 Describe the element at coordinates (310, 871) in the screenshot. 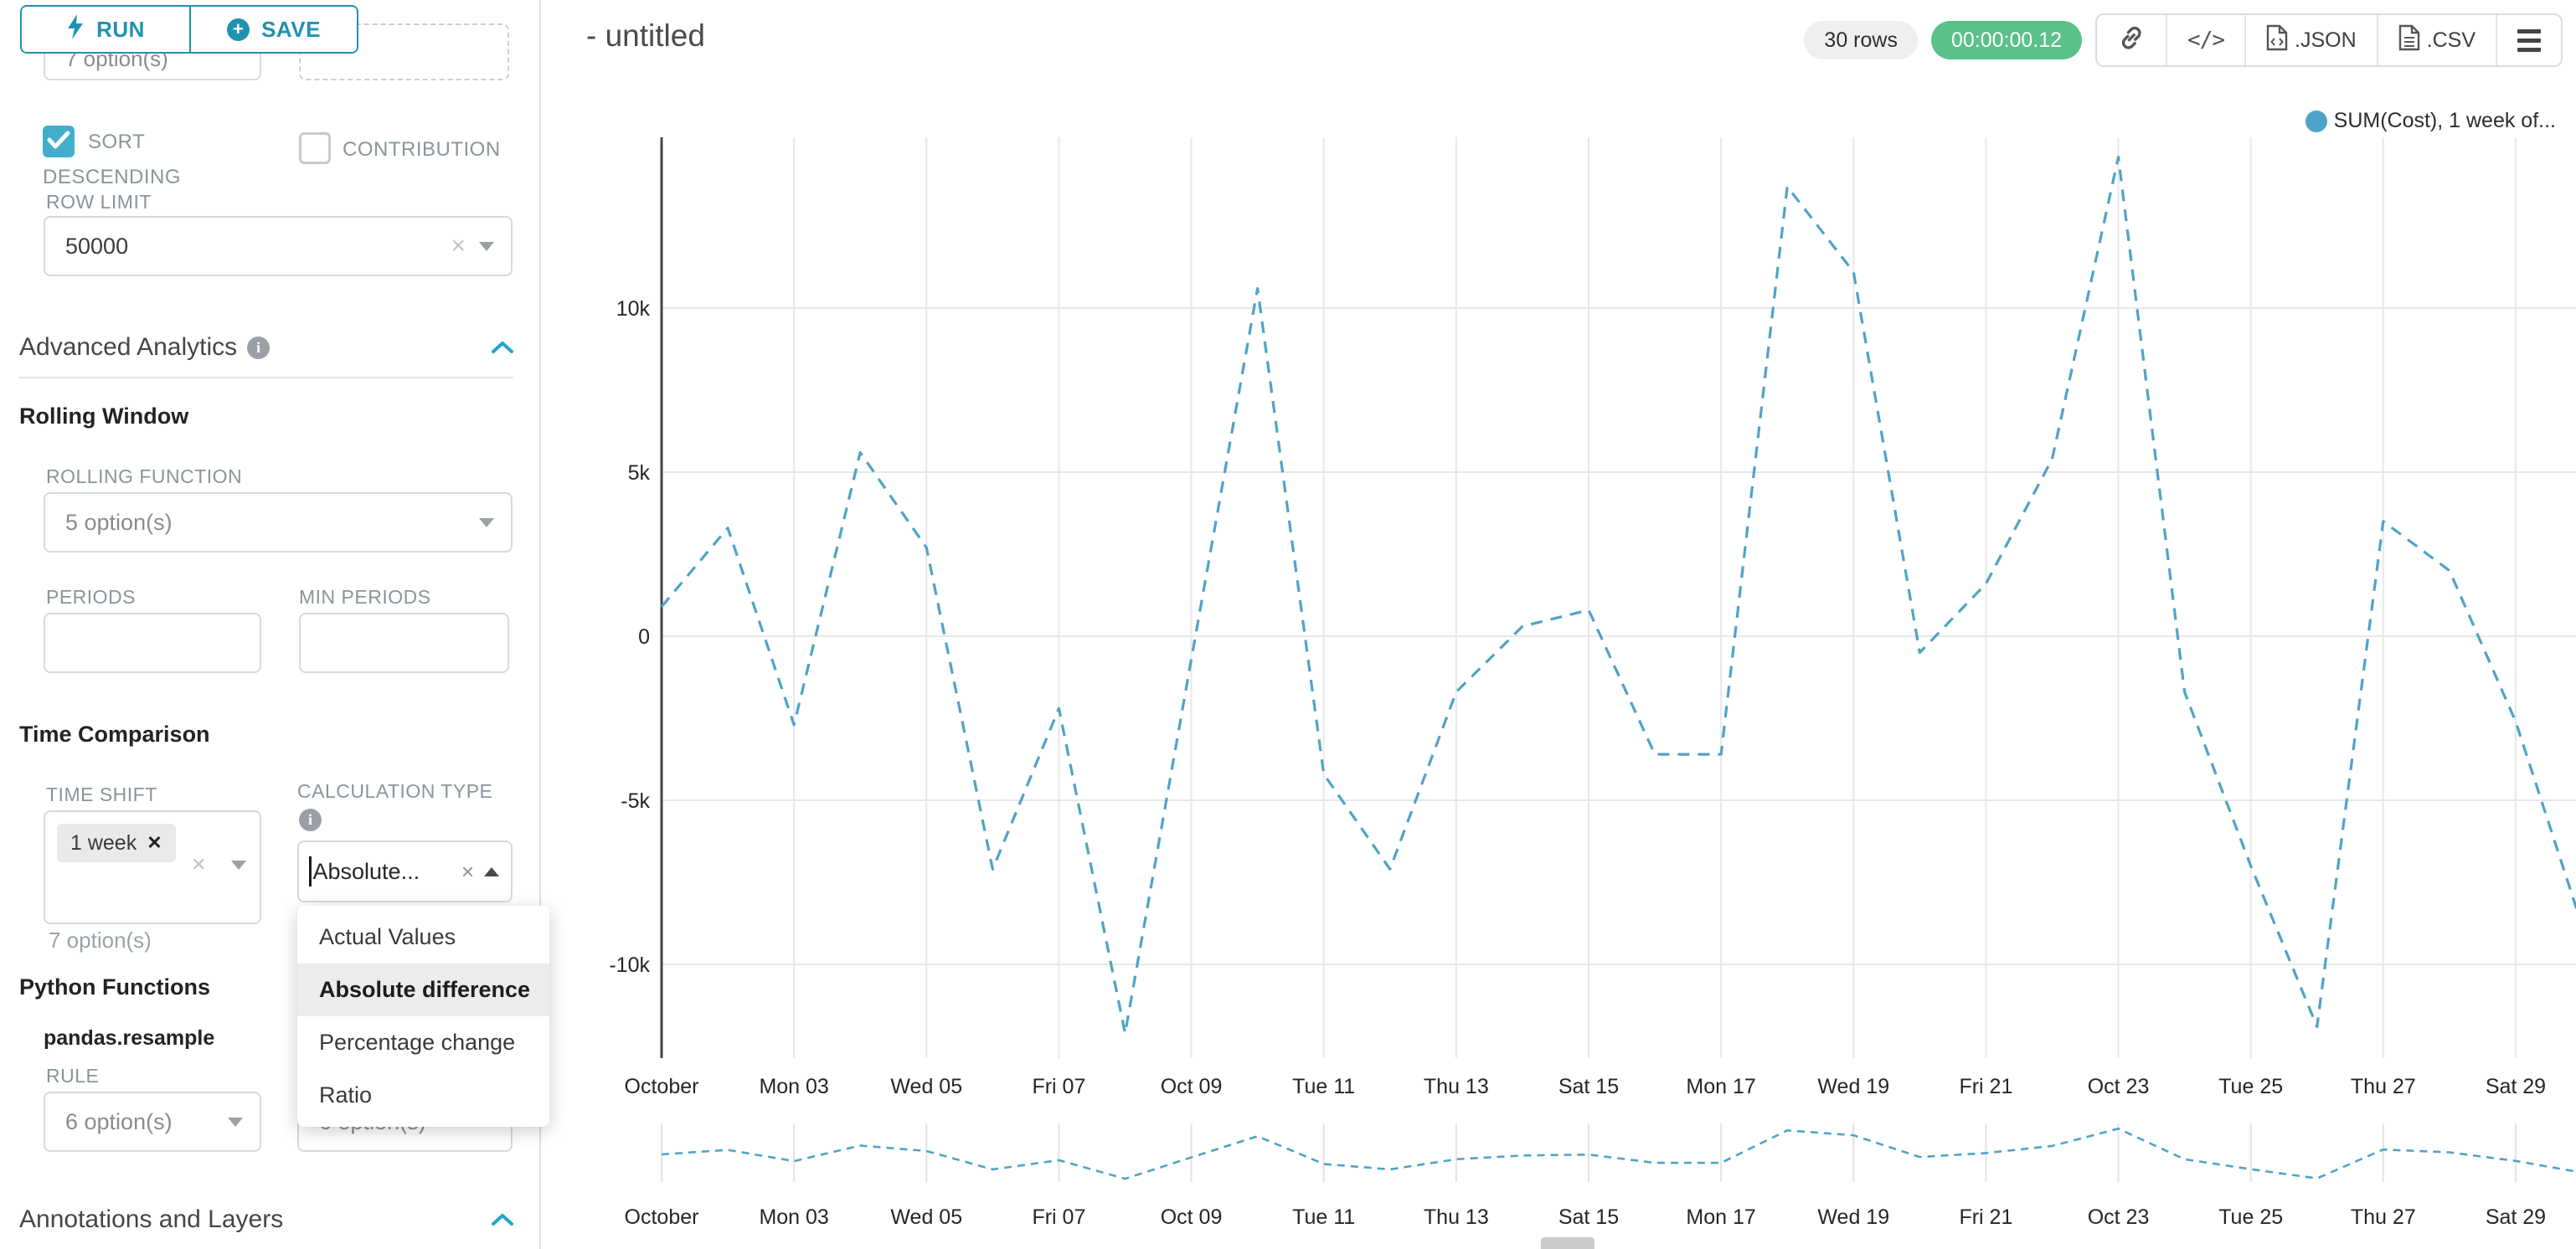

I see `text-cursor` at that location.